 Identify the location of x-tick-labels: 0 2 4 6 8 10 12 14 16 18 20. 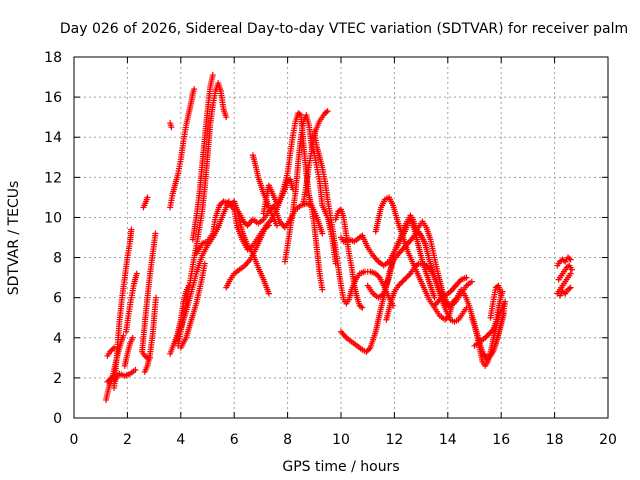
(343, 440).